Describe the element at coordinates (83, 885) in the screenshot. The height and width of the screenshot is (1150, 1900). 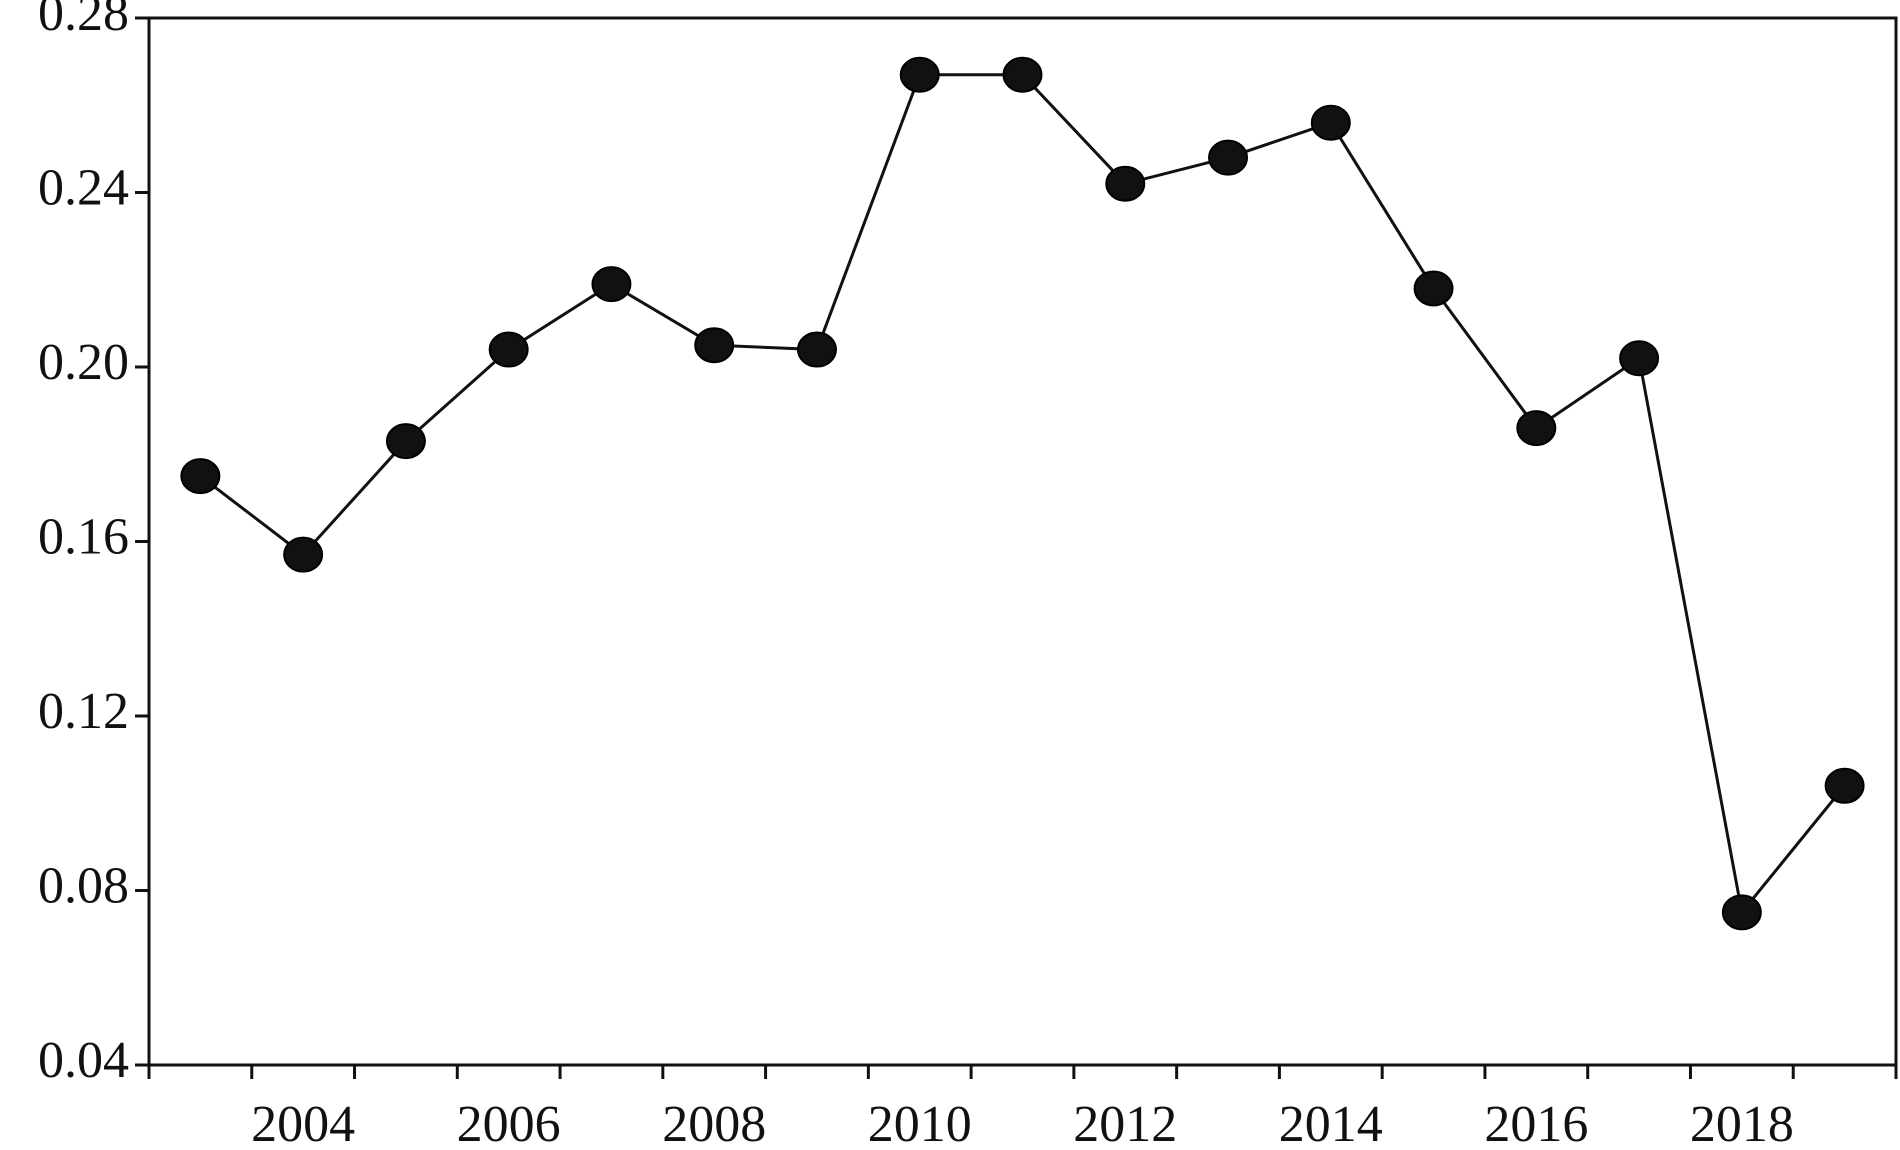
I see `y-tick-label: 0.08` at that location.